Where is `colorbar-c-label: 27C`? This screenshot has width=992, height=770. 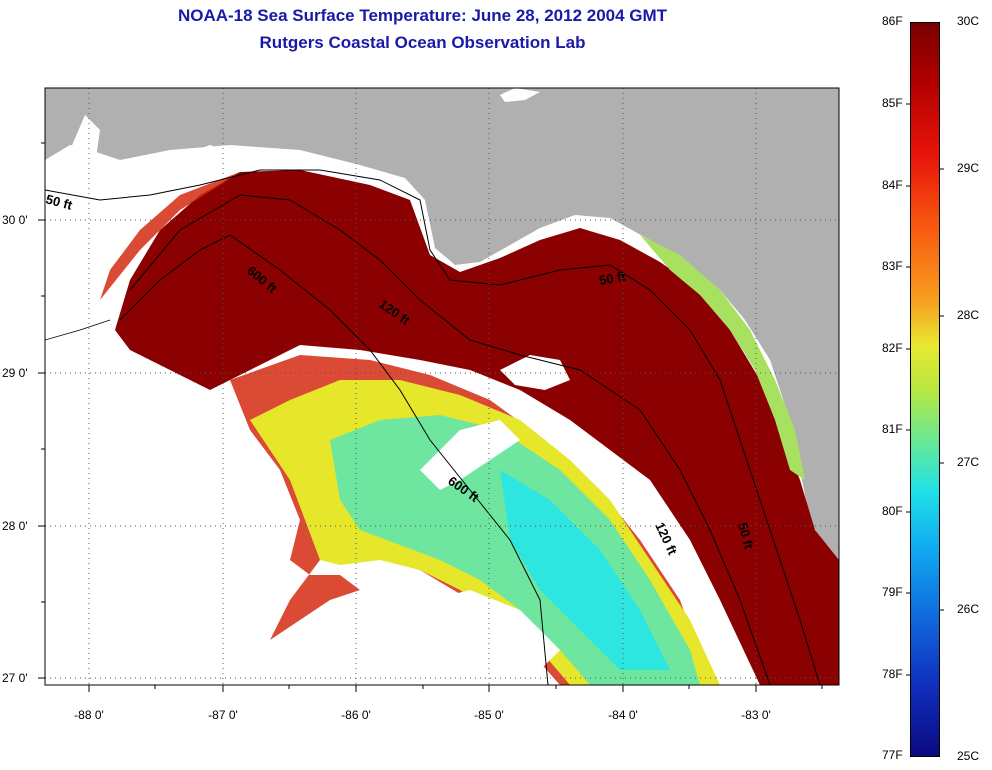 colorbar-c-label: 27C is located at coordinates (968, 462).